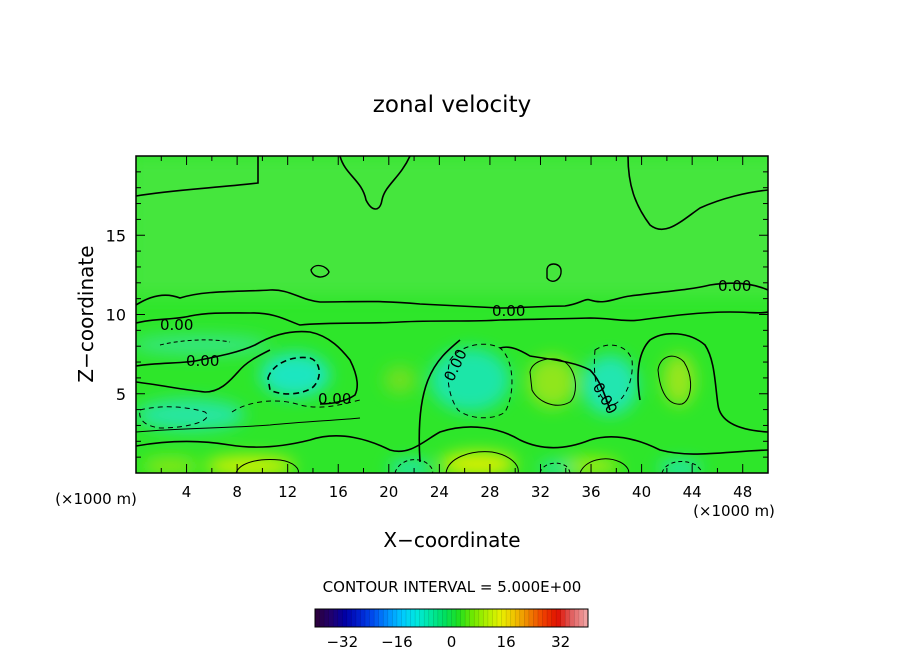 The height and width of the screenshot is (654, 904). I want to click on y-axis-label: Z−coordinate, so click(86, 313).